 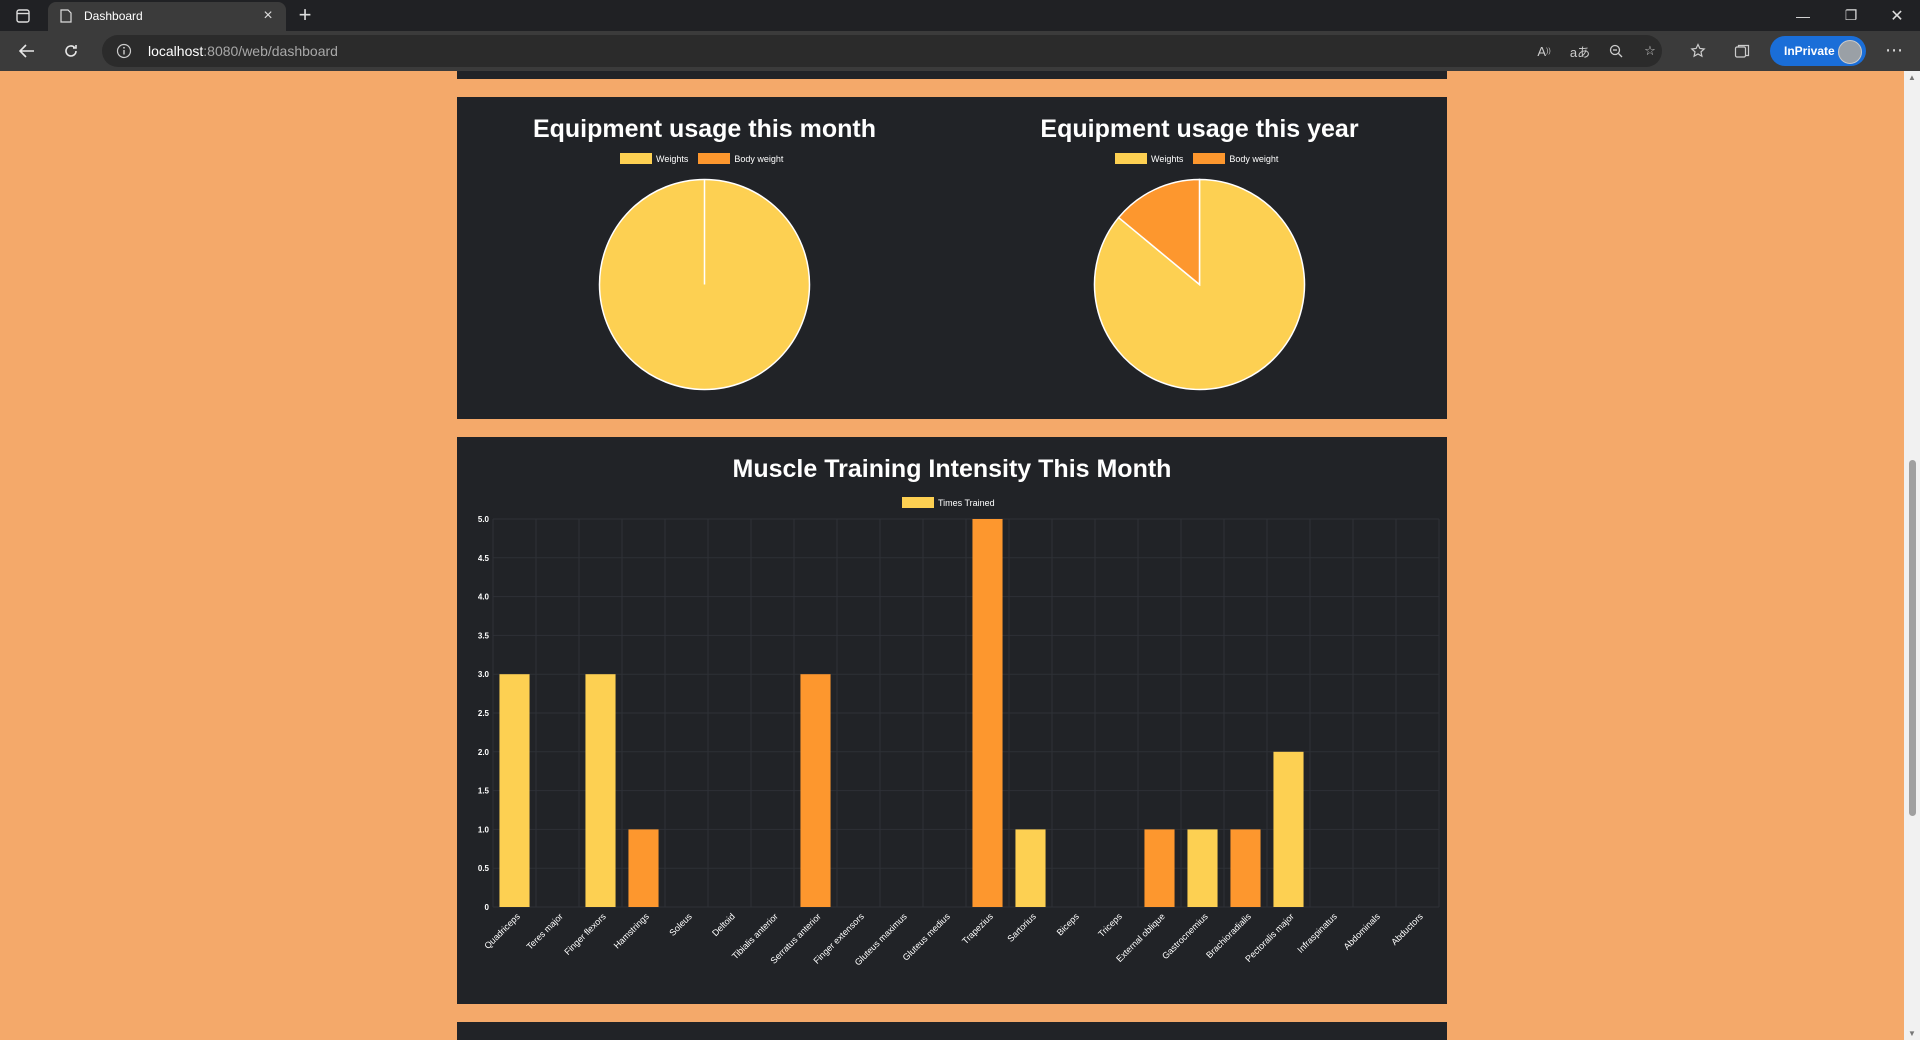 I want to click on bar-quadriceps, so click(x=514, y=790).